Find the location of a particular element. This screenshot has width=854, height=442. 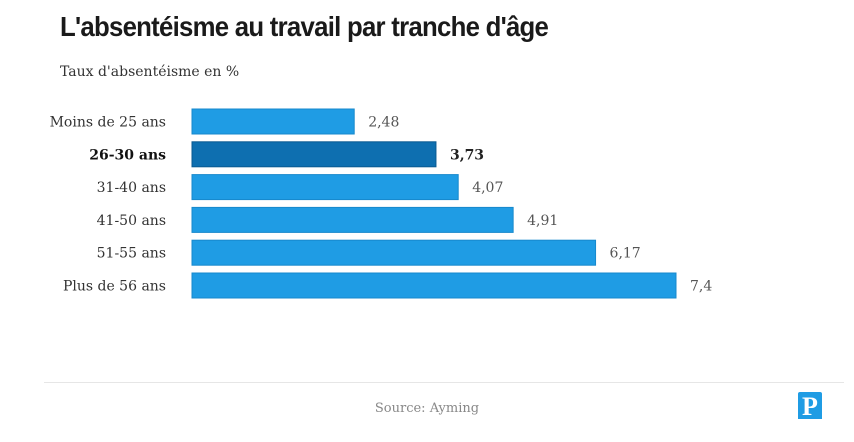

source-note: Source: Ayming is located at coordinates (427, 408).